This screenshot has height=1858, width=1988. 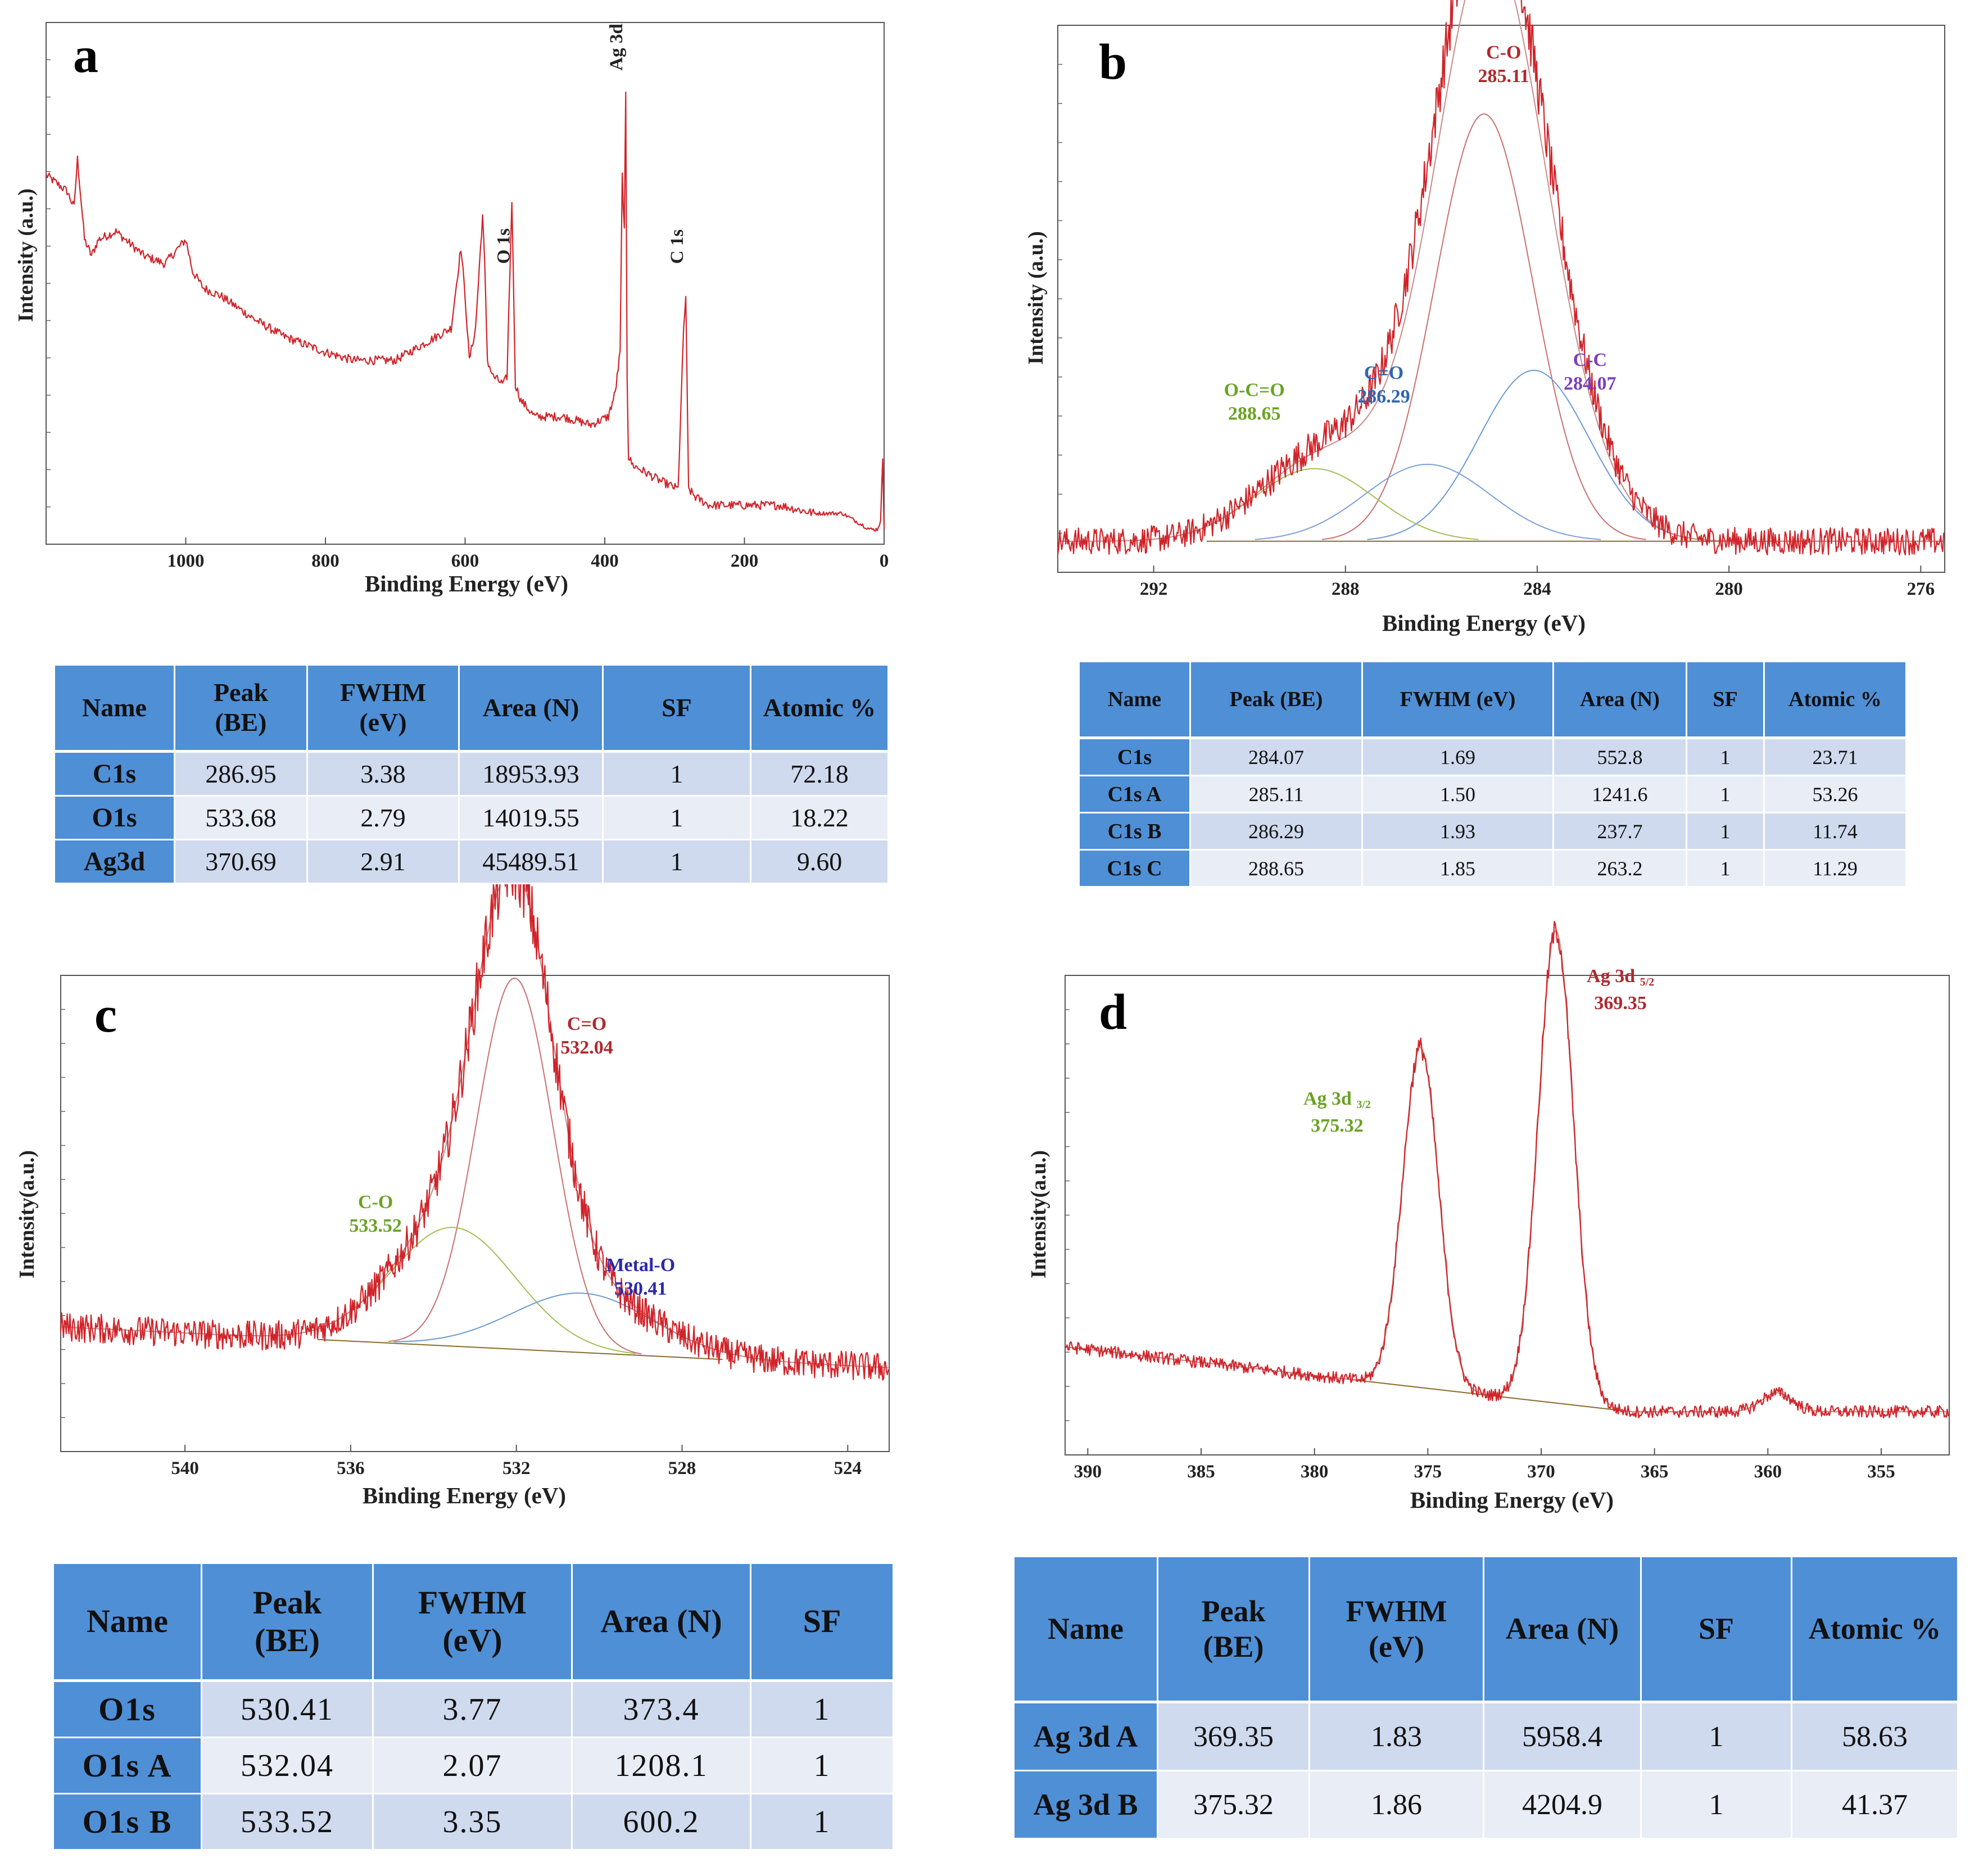 What do you see at coordinates (1563, 1737) in the screenshot?
I see `value-cell: 5958.4` at bounding box center [1563, 1737].